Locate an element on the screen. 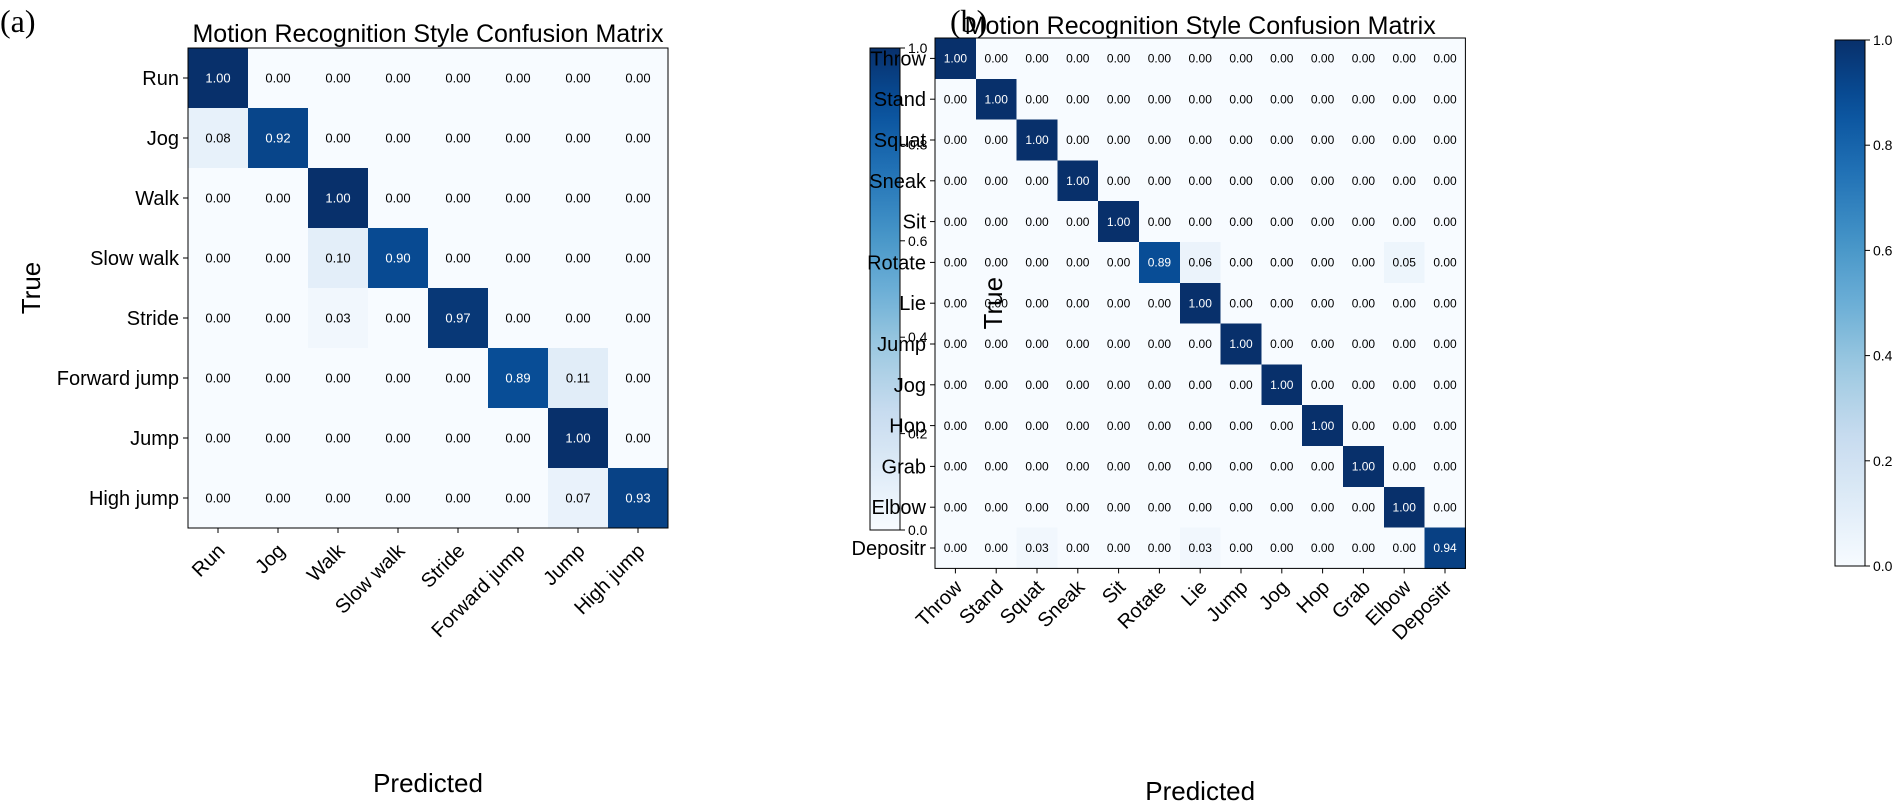 This screenshot has width=1900, height=810. cell-value-label: 0.89 is located at coordinates (1160, 263).